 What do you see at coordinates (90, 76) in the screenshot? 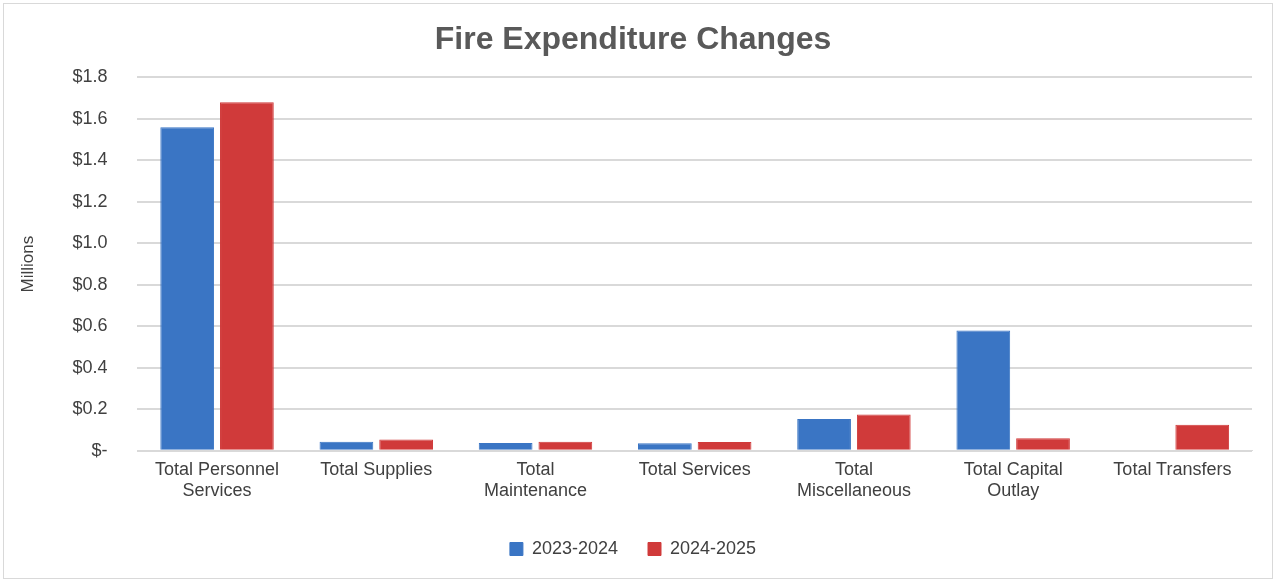
I see `y-tick-label: $1.8` at bounding box center [90, 76].